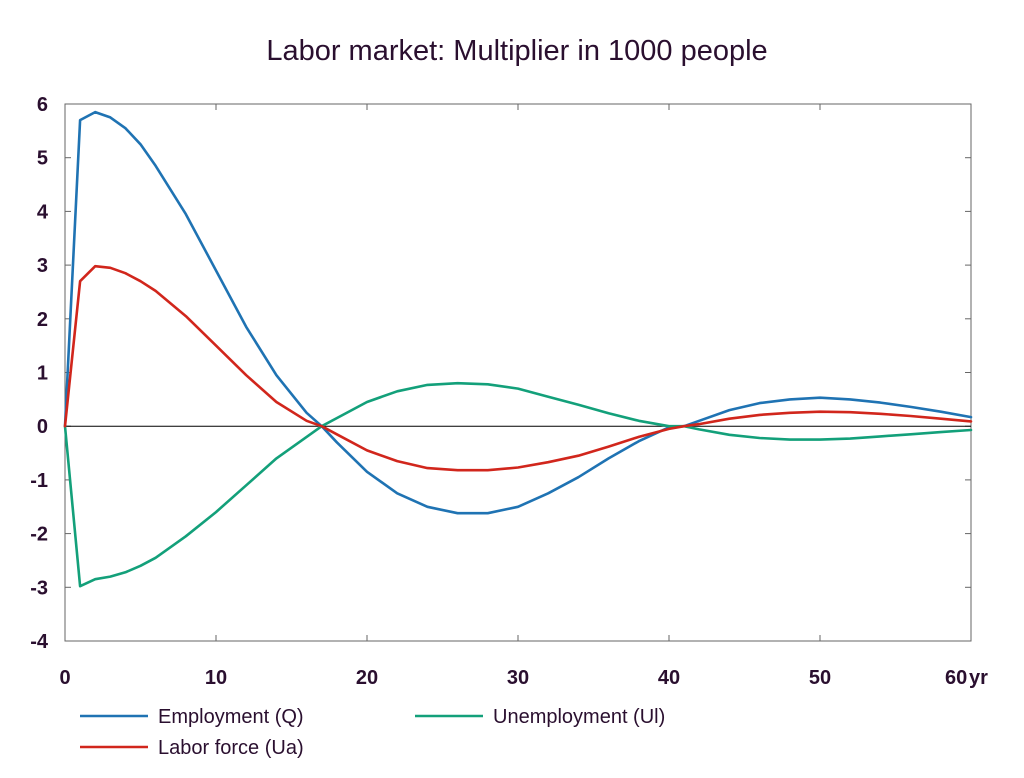  I want to click on legend-label-employment-q: Employment (Q), so click(231, 717).